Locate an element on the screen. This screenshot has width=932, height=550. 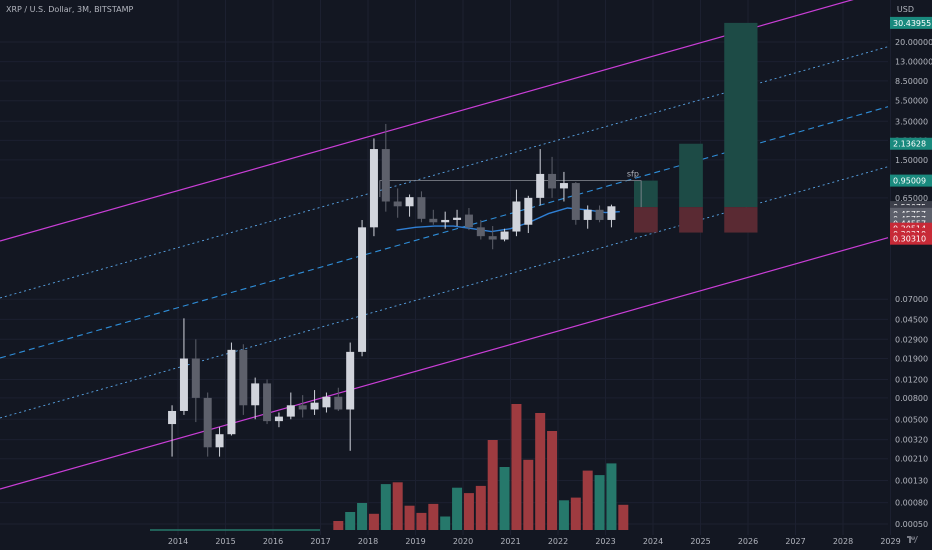
x-axis-tick-label: 2015 is located at coordinates (225, 541).